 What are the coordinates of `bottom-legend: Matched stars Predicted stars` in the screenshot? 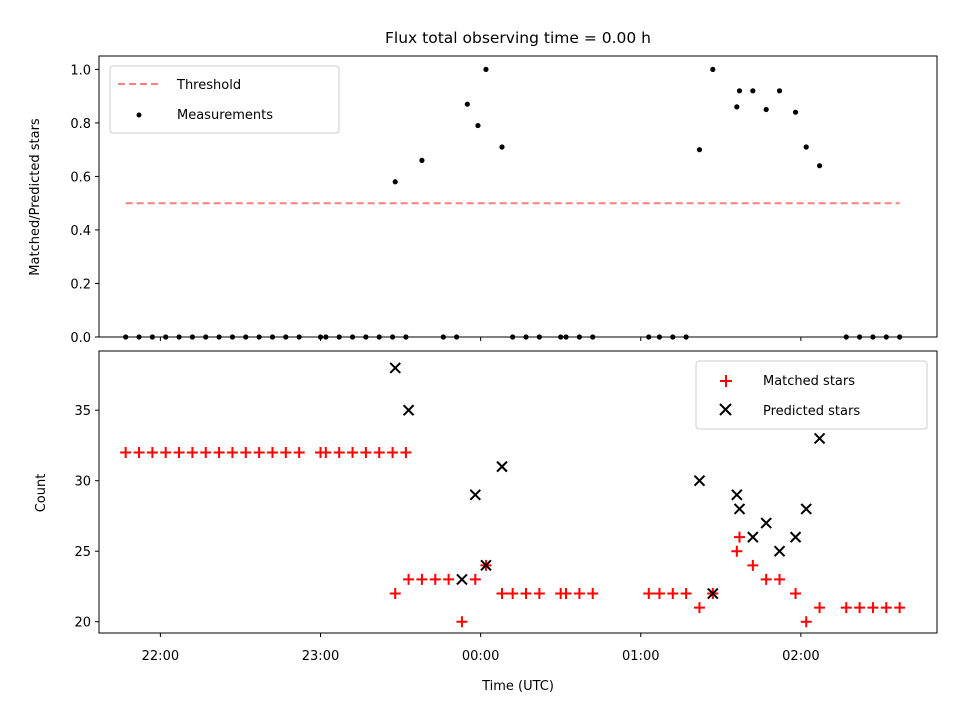 It's located at (811, 395).